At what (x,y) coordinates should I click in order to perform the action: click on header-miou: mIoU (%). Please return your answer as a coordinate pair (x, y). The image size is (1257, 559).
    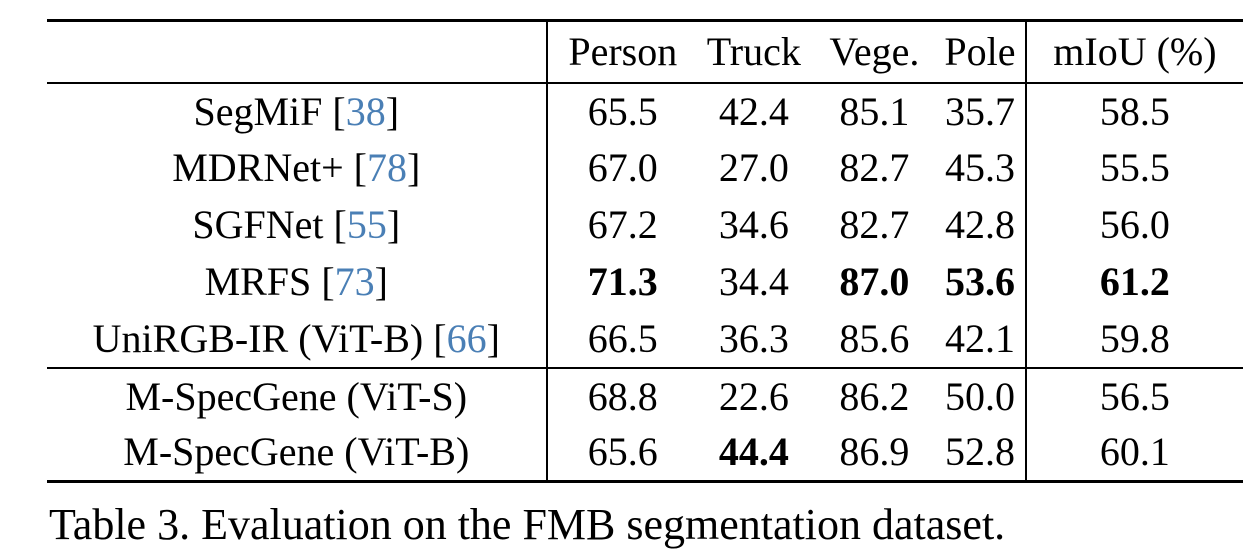
    Looking at the image, I should click on (1133, 52).